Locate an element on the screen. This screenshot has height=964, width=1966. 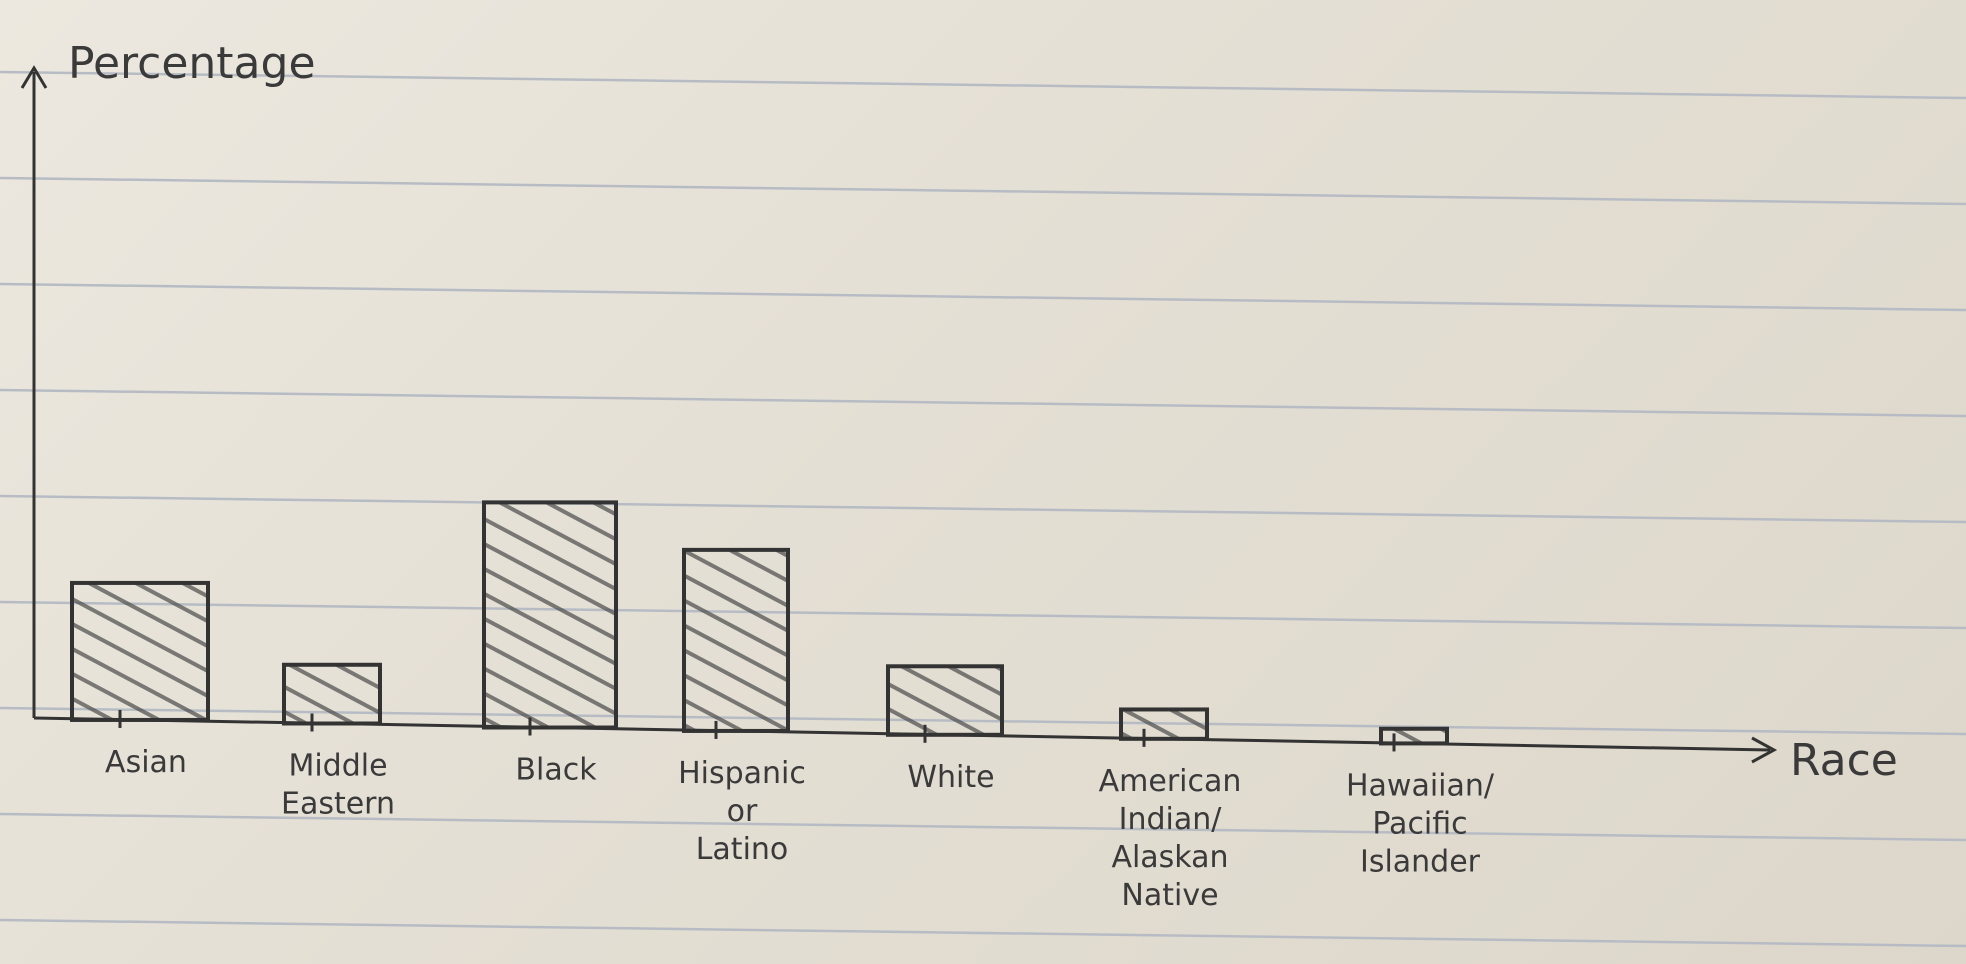
x-tick-label-line: Black is located at coordinates (556, 770).